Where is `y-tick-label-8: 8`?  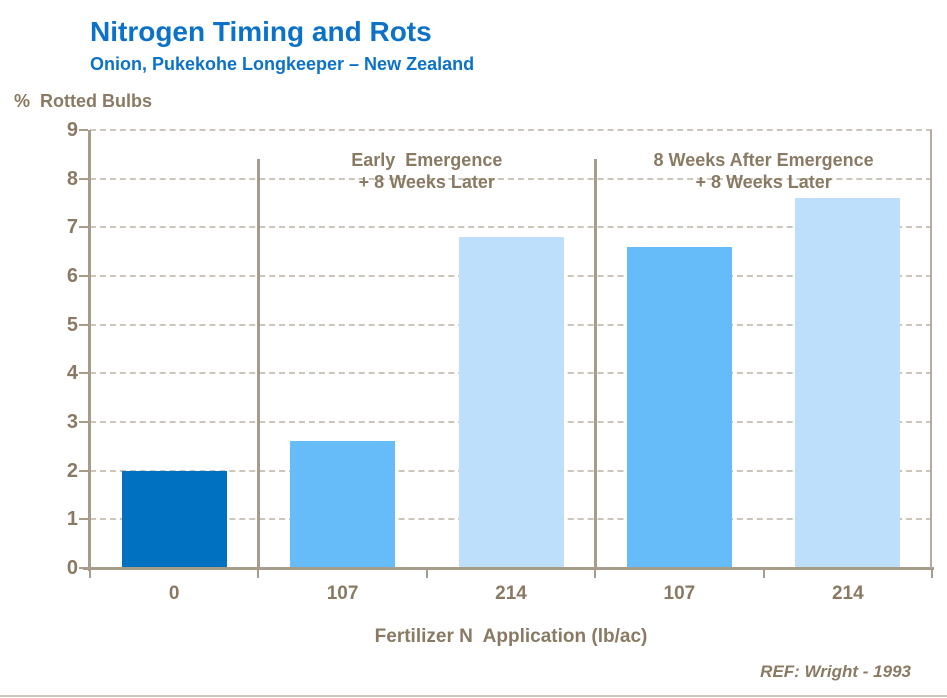 y-tick-label-8: 8 is located at coordinates (72, 178).